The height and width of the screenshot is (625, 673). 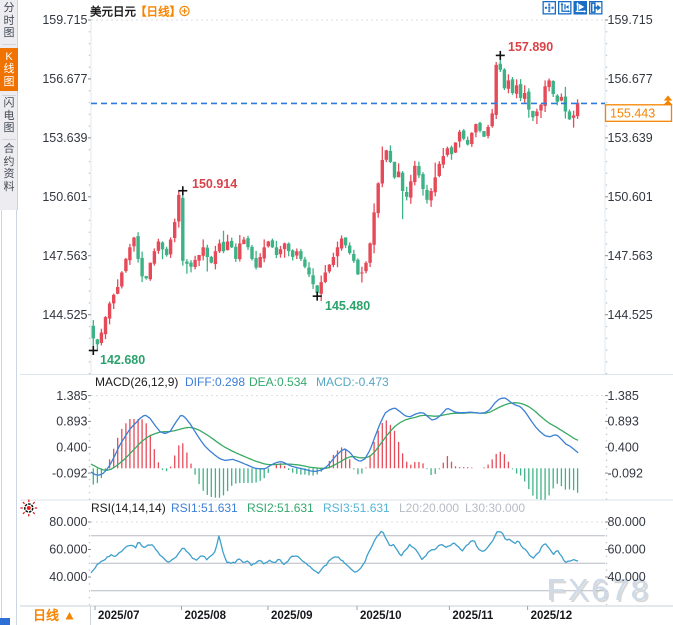 I want to click on svg-text: DEA:0.534, so click(x=278, y=382).